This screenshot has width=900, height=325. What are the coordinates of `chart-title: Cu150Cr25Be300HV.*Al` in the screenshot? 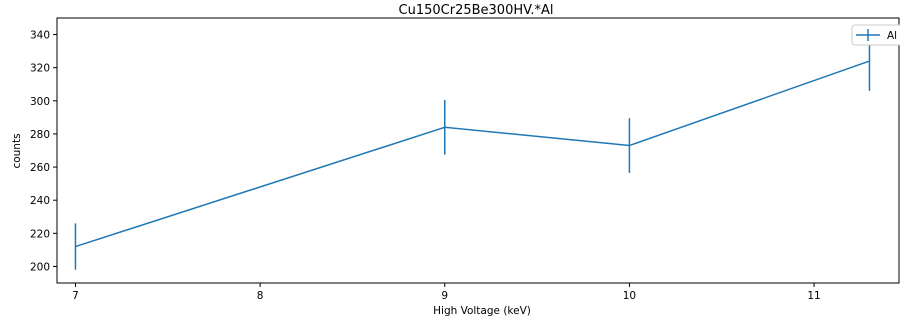 It's located at (476, 10).